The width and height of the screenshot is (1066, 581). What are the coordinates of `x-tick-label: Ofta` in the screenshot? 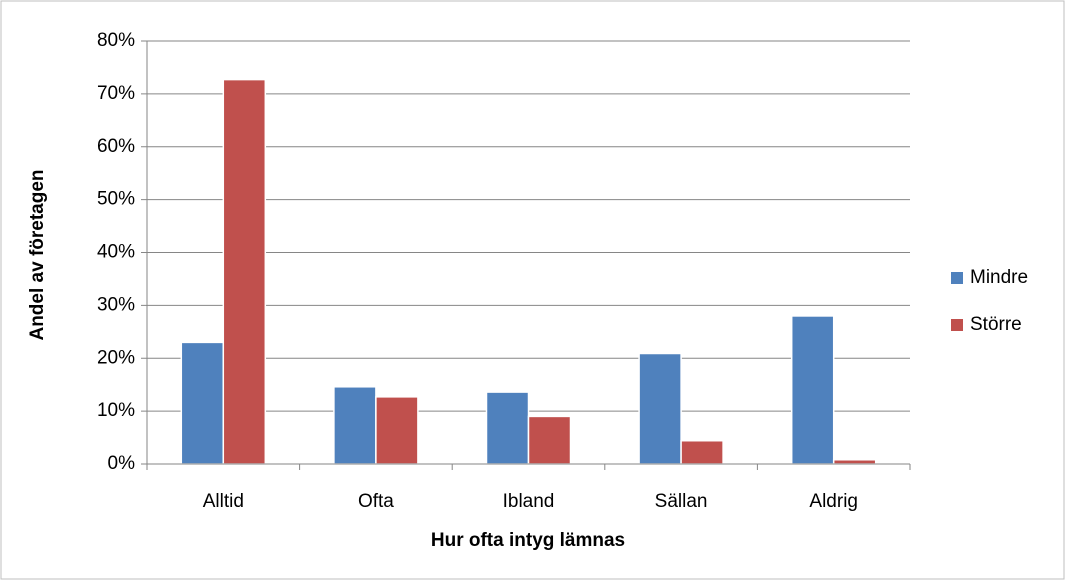 It's located at (376, 501).